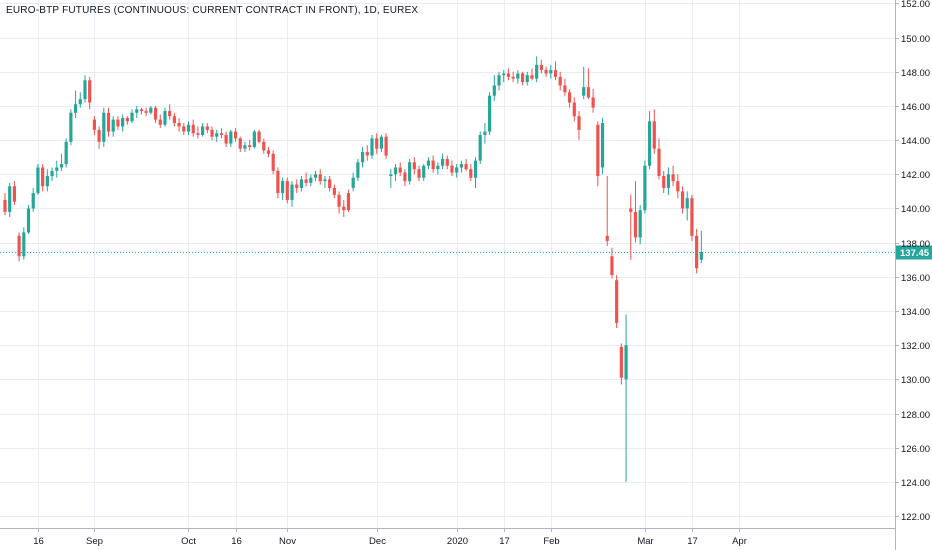 This screenshot has height=550, width=932. What do you see at coordinates (915, 346) in the screenshot?
I see `y-tick-label: 132.00` at bounding box center [915, 346].